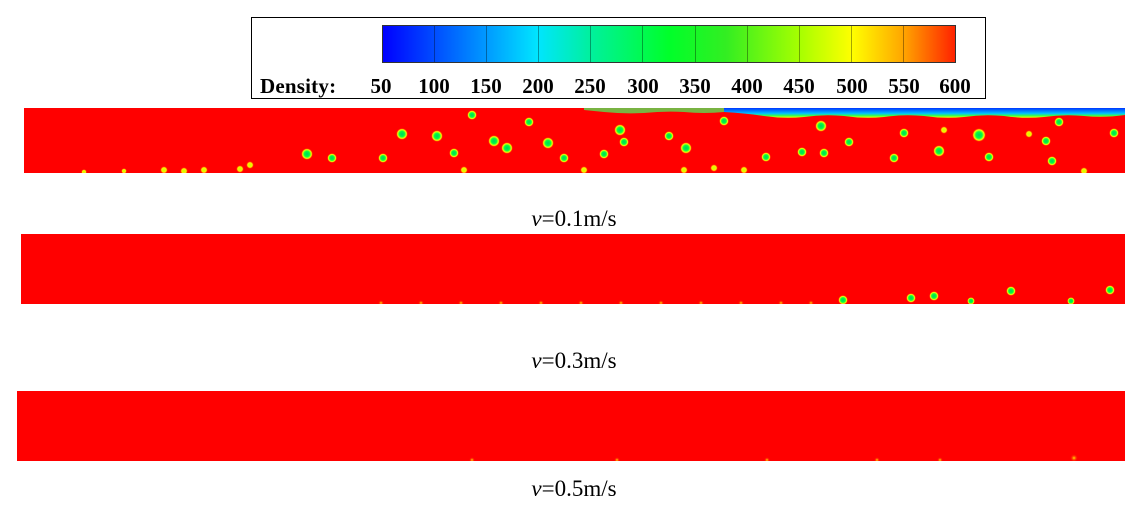 This screenshot has width=1148, height=520. Describe the element at coordinates (579, 360) in the screenshot. I see `velocity-value: =0.3m/s` at that location.